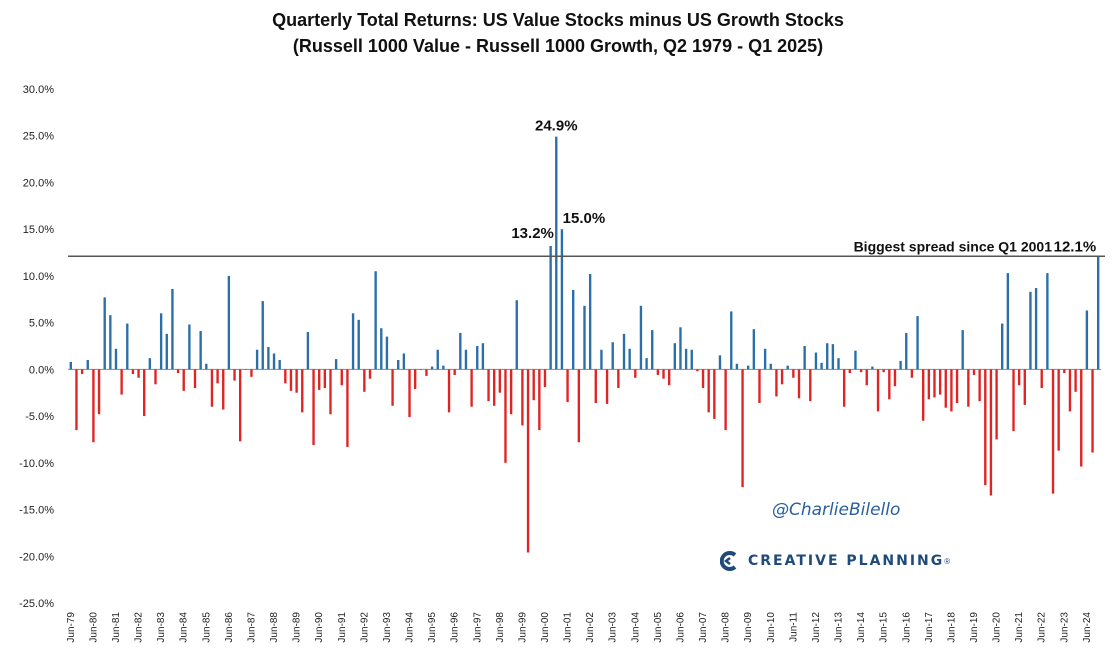 The image size is (1116, 663). Describe the element at coordinates (39, 417) in the screenshot. I see `y-tick-label: -5.0%` at that location.